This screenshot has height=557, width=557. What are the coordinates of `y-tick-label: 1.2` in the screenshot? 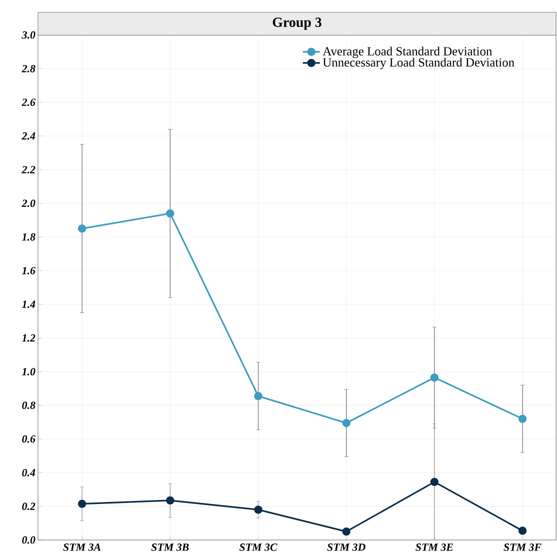 It's located at (29, 338).